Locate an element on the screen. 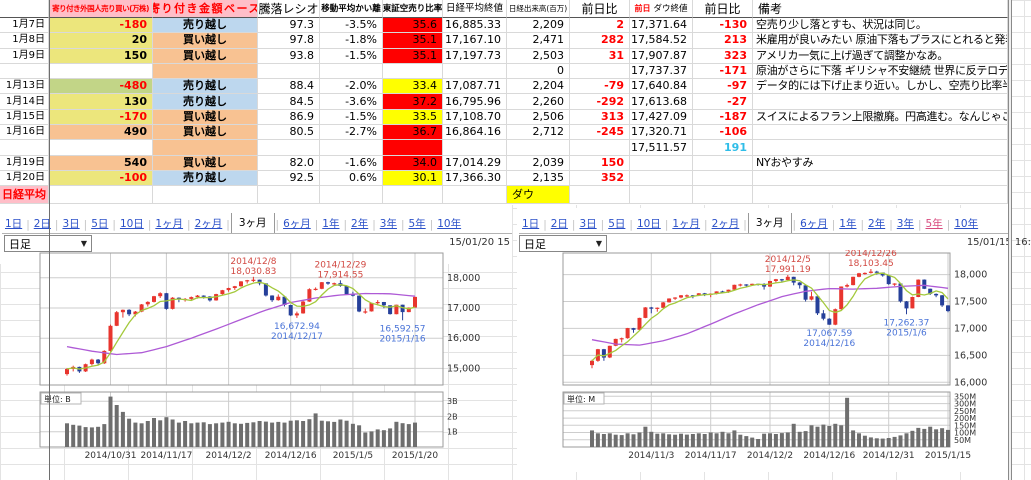 This screenshot has height=480, width=1031. table-cell: 2,471 is located at coordinates (538, 41).